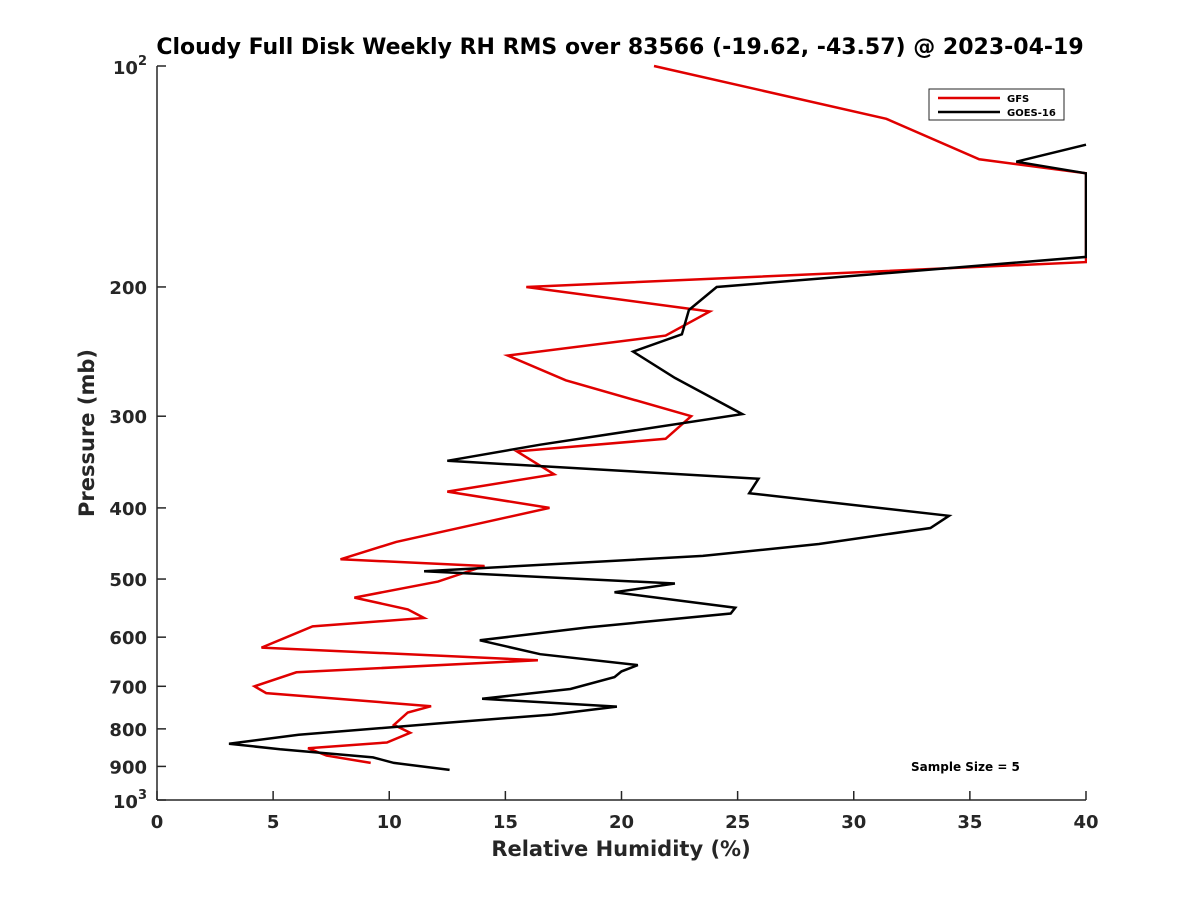 The height and width of the screenshot is (900, 1200). What do you see at coordinates (128, 767) in the screenshot?
I see `y-tick-label: 900` at bounding box center [128, 767].